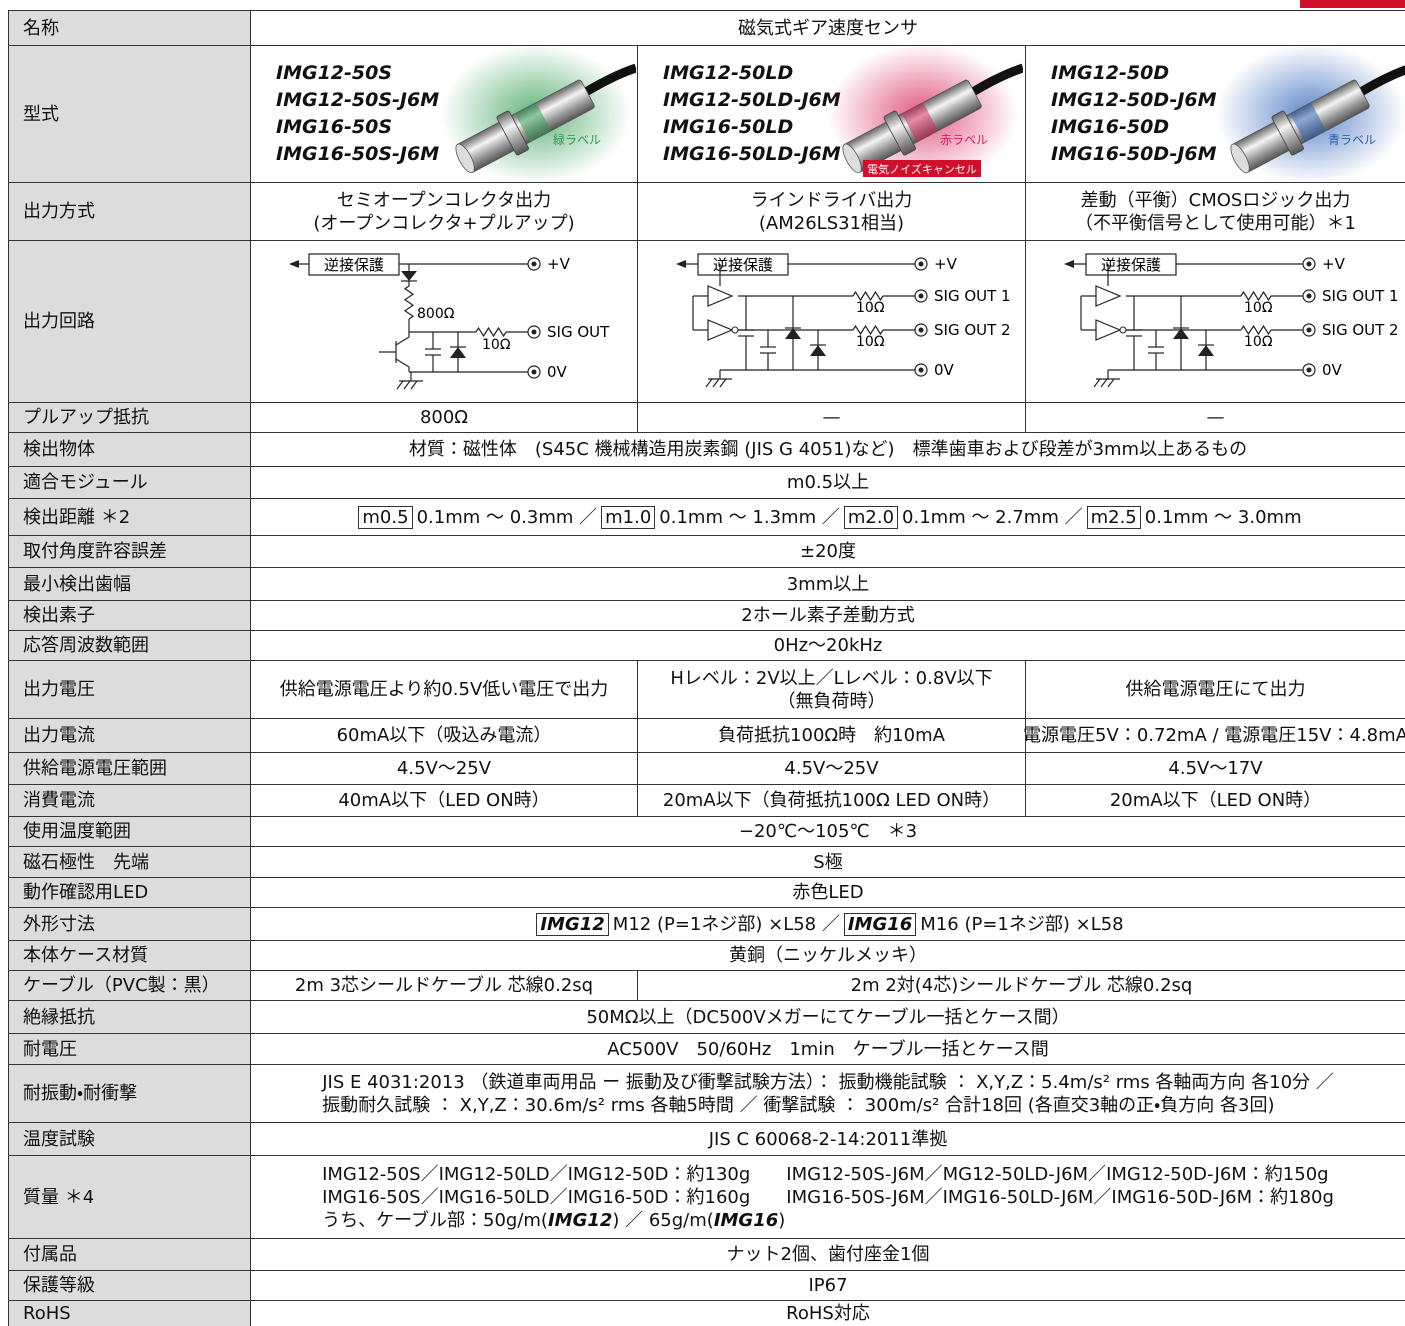 The width and height of the screenshot is (1405, 1326). I want to click on text-segment: ), so click(782, 1220).